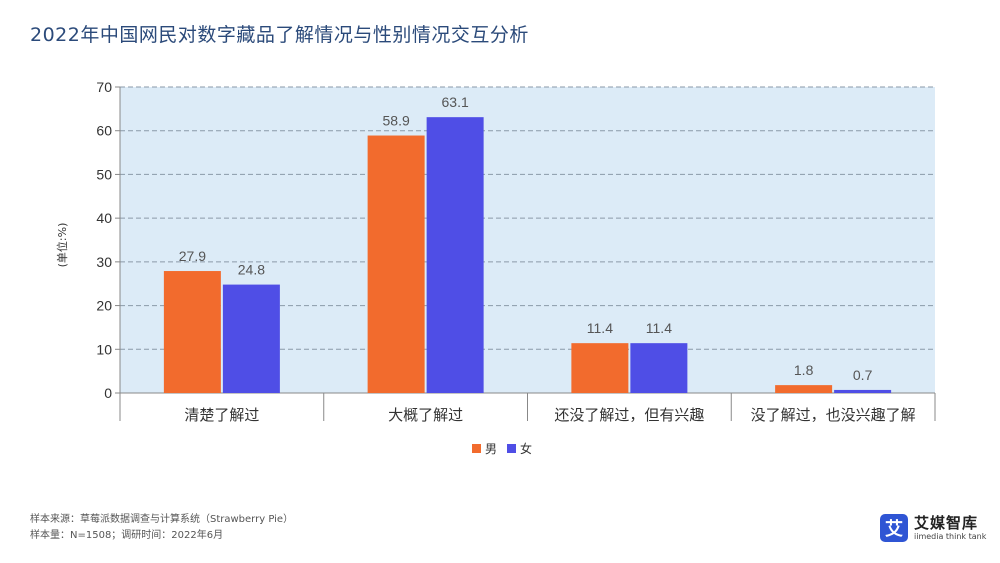 Image resolution: width=1000 pixels, height=563 pixels. Describe the element at coordinates (526, 449) in the screenshot. I see `legend-label-female: 女` at that location.